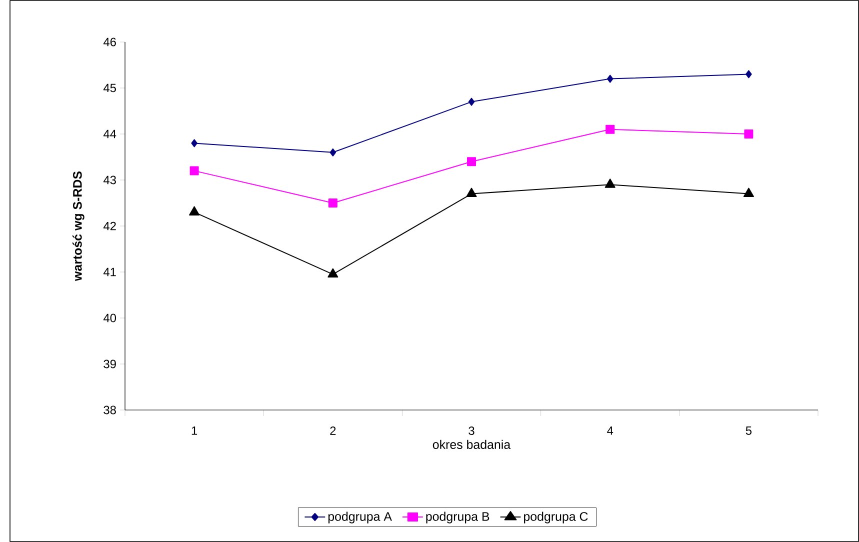 The height and width of the screenshot is (542, 859). I want to click on y-tick-label: 40, so click(109, 318).